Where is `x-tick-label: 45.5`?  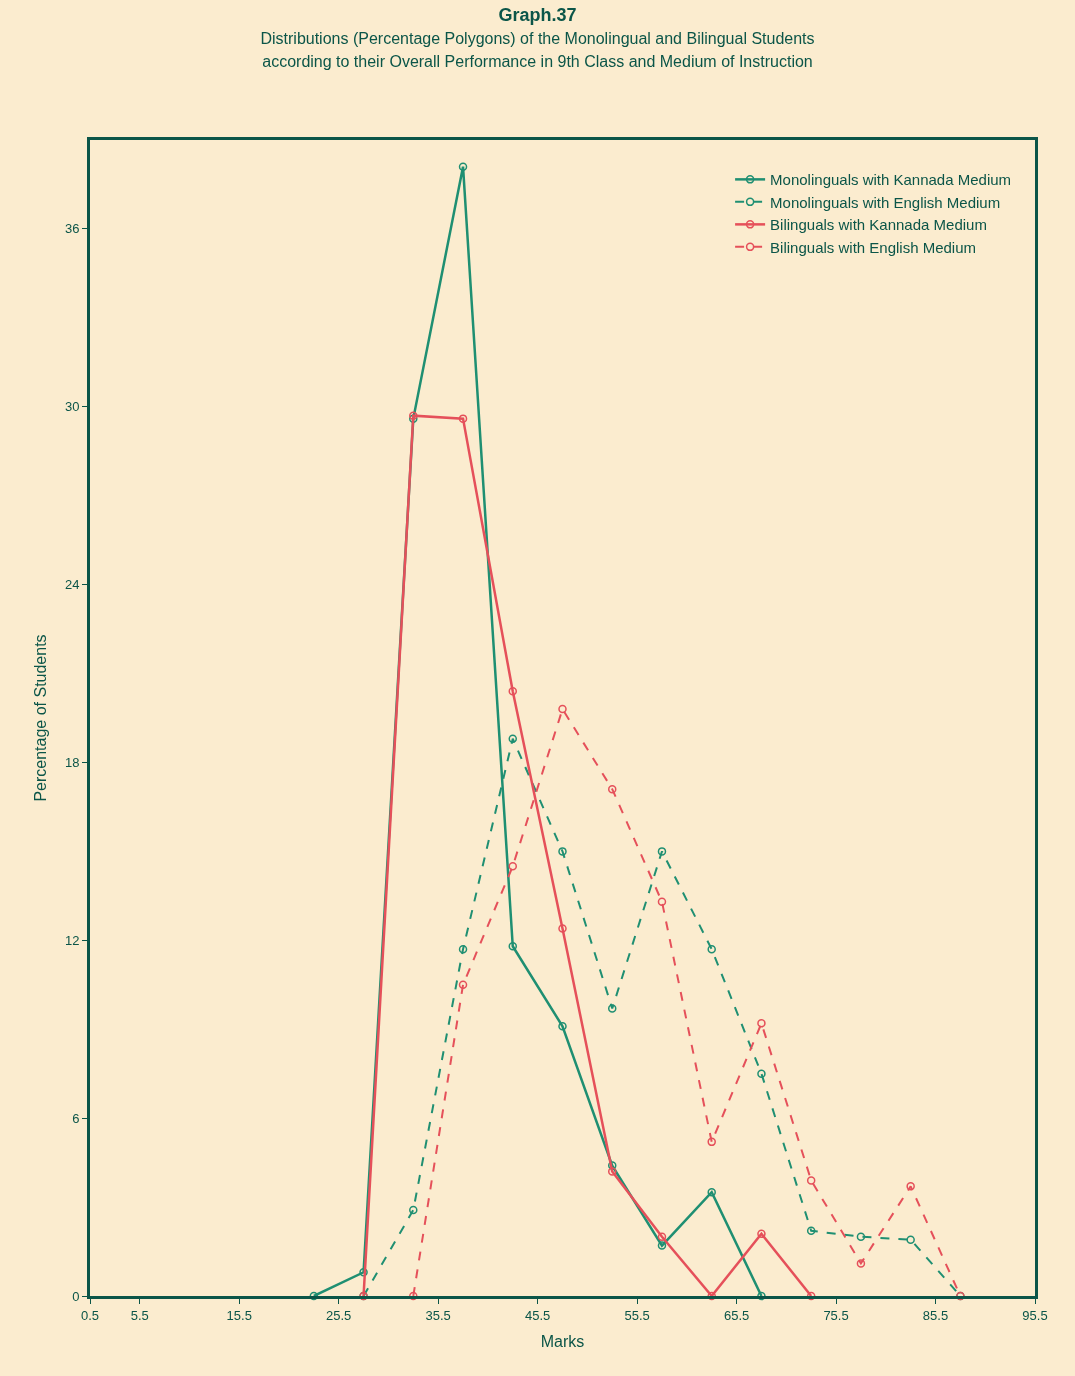 x-tick-label: 45.5 is located at coordinates (537, 1315).